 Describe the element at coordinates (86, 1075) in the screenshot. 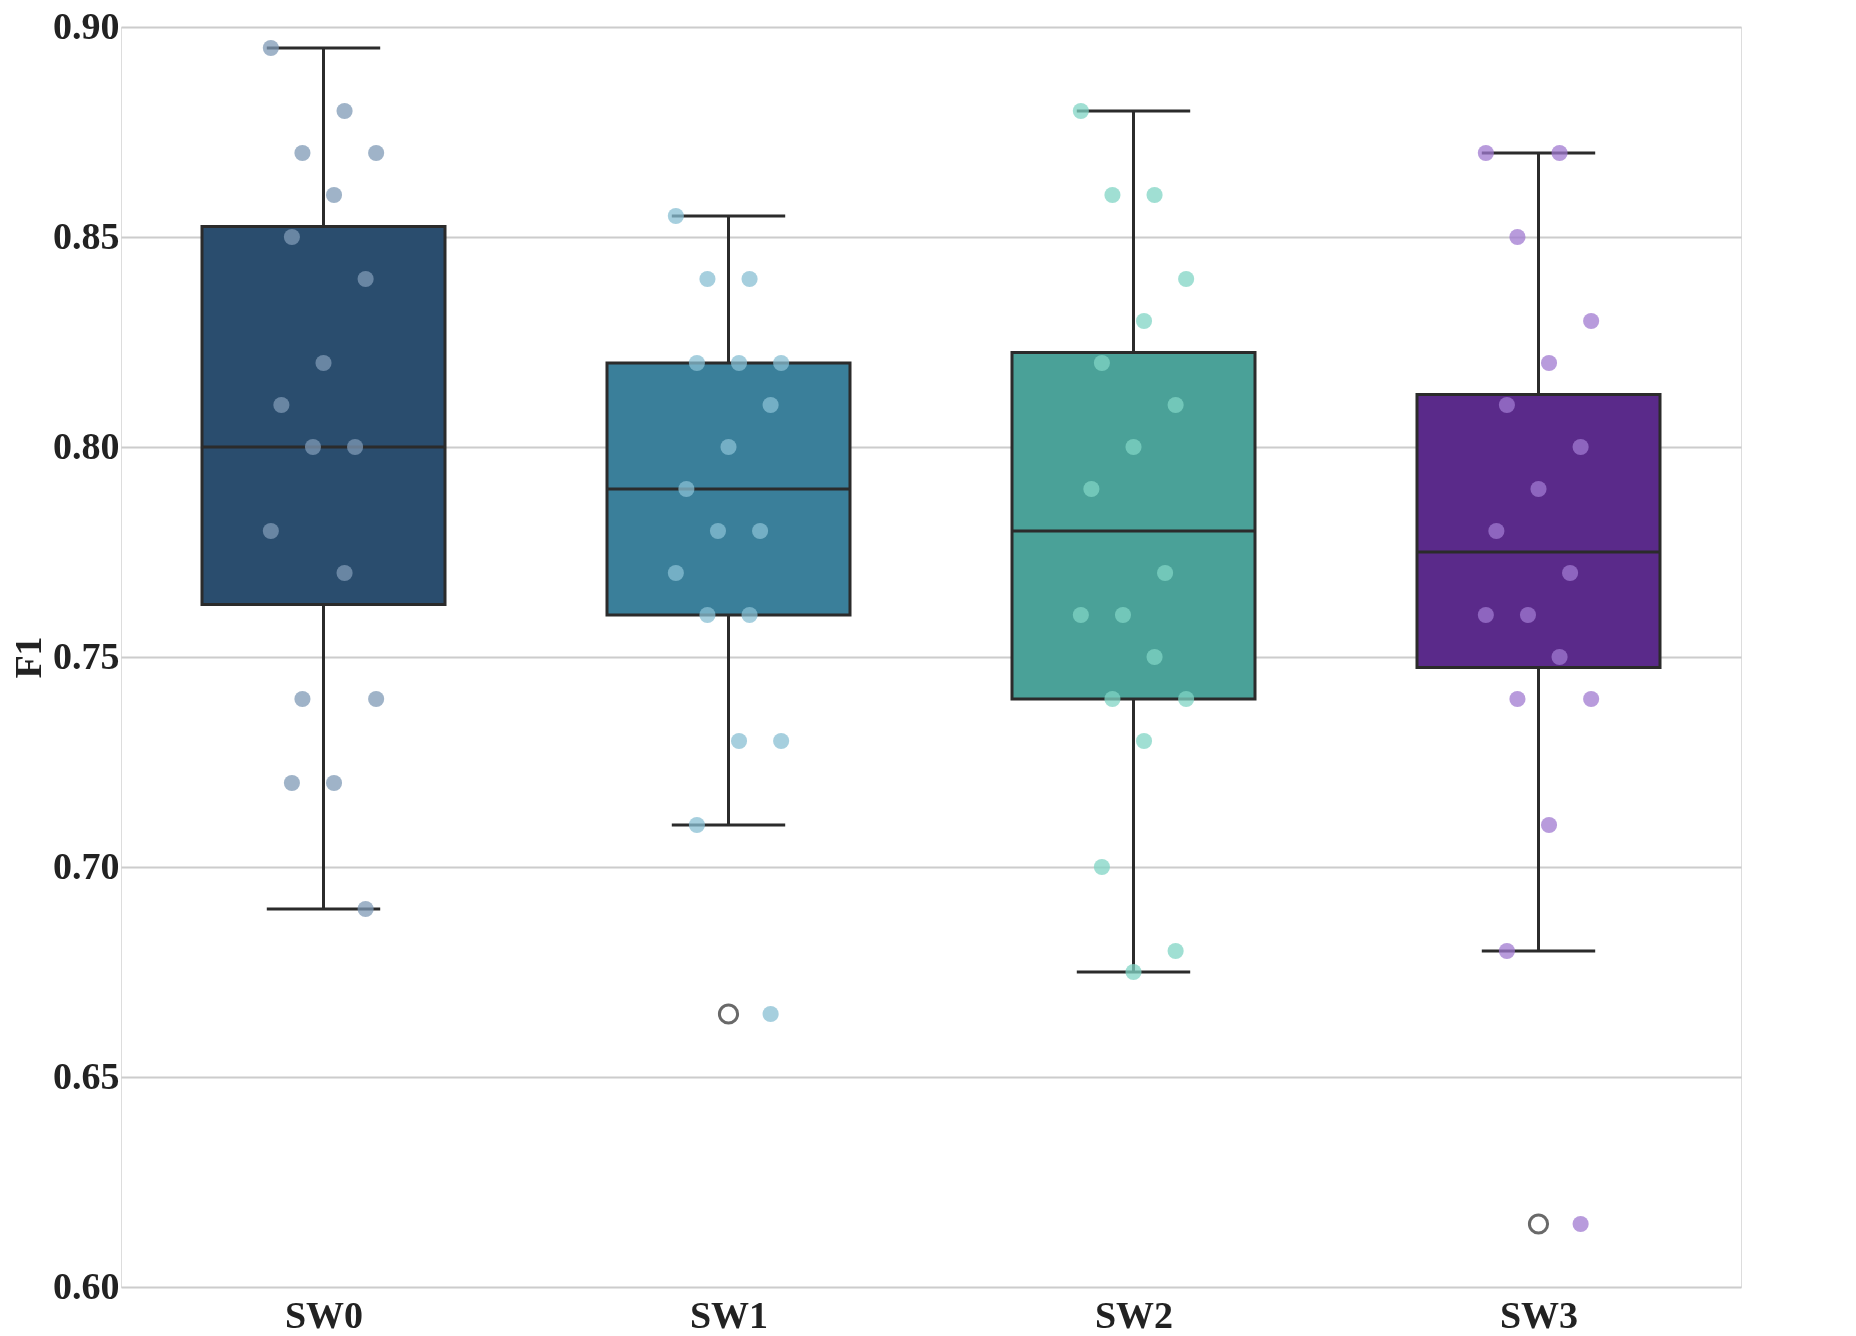

I see `y-tick-label: 0.65` at that location.